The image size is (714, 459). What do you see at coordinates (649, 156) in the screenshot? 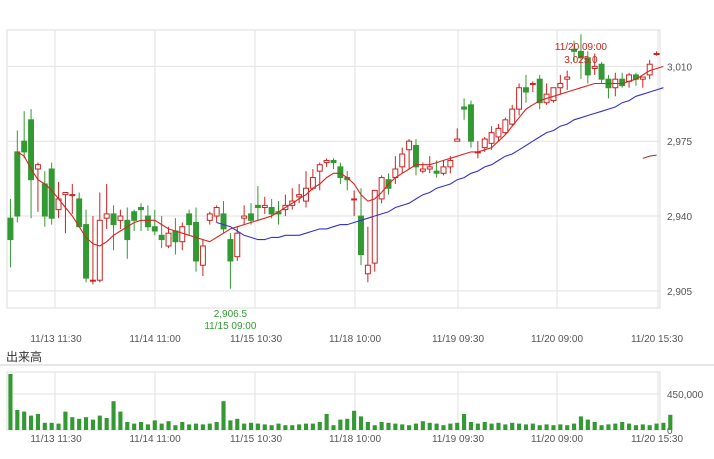
I see `ma-fragment-line` at bounding box center [649, 156].